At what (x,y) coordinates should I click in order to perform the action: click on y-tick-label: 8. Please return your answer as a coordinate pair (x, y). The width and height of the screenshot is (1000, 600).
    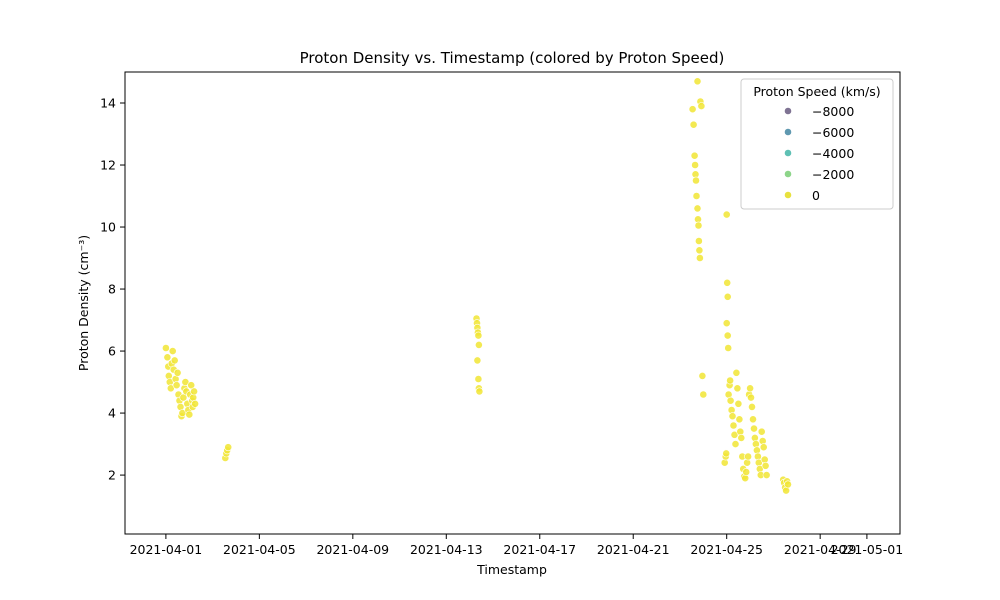
    Looking at the image, I should click on (112, 289).